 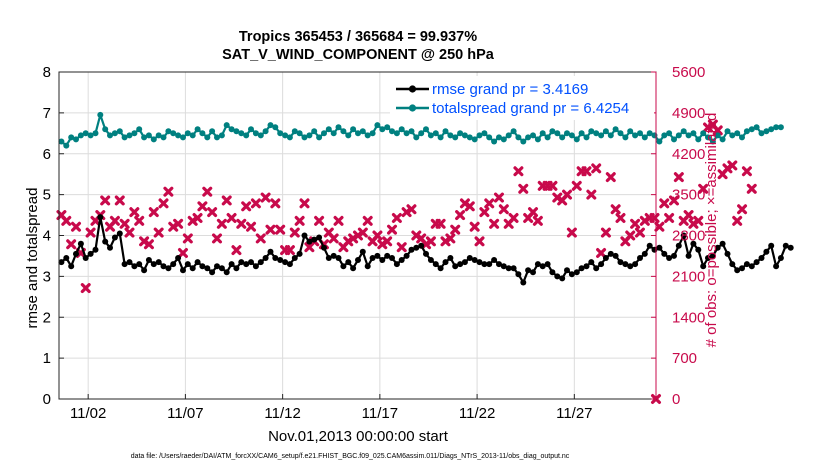 What do you see at coordinates (47, 276) in the screenshot?
I see `y-left-tick-label: 3` at bounding box center [47, 276].